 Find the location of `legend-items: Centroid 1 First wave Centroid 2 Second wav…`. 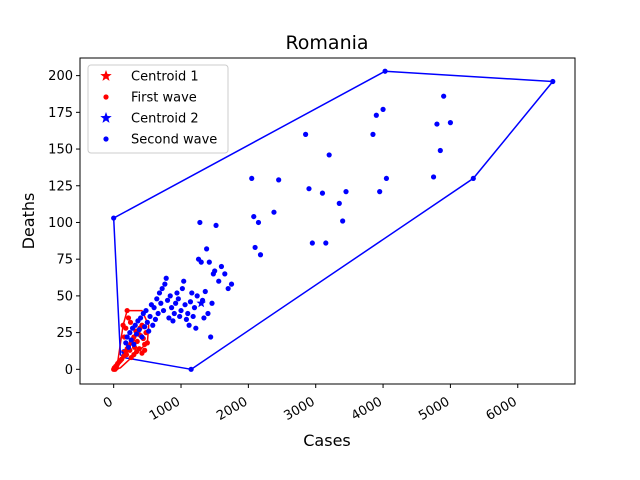

legend-items: Centroid 1 First wave Centroid 2 Second wav… is located at coordinates (158, 109).